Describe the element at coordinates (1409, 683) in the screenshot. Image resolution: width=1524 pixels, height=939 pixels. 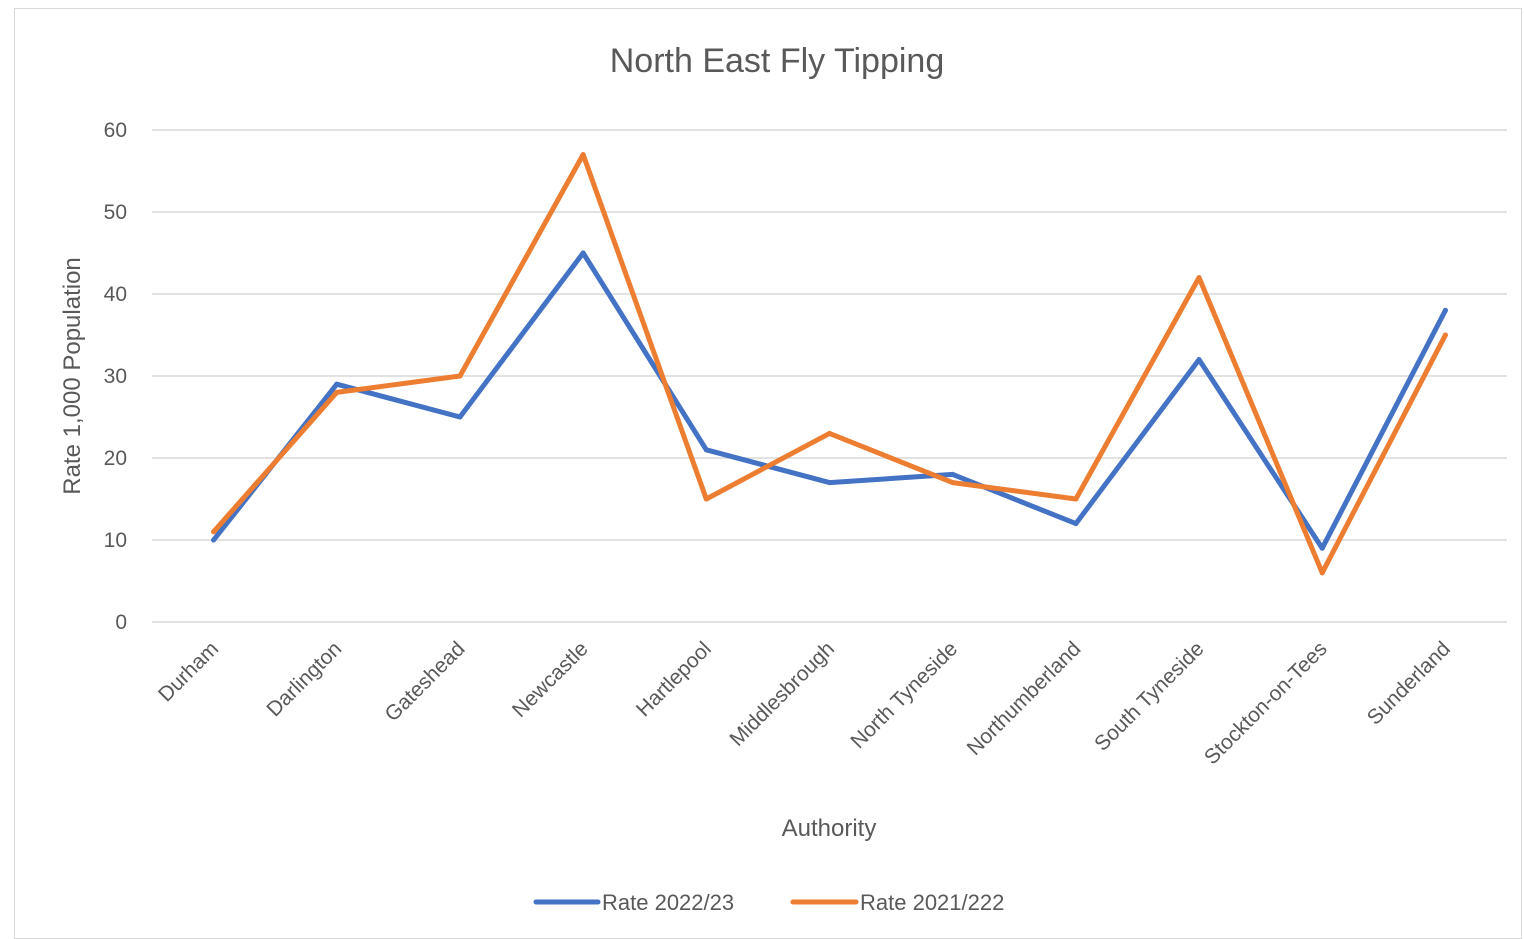
I see `x-tick-label: Sunderland` at that location.